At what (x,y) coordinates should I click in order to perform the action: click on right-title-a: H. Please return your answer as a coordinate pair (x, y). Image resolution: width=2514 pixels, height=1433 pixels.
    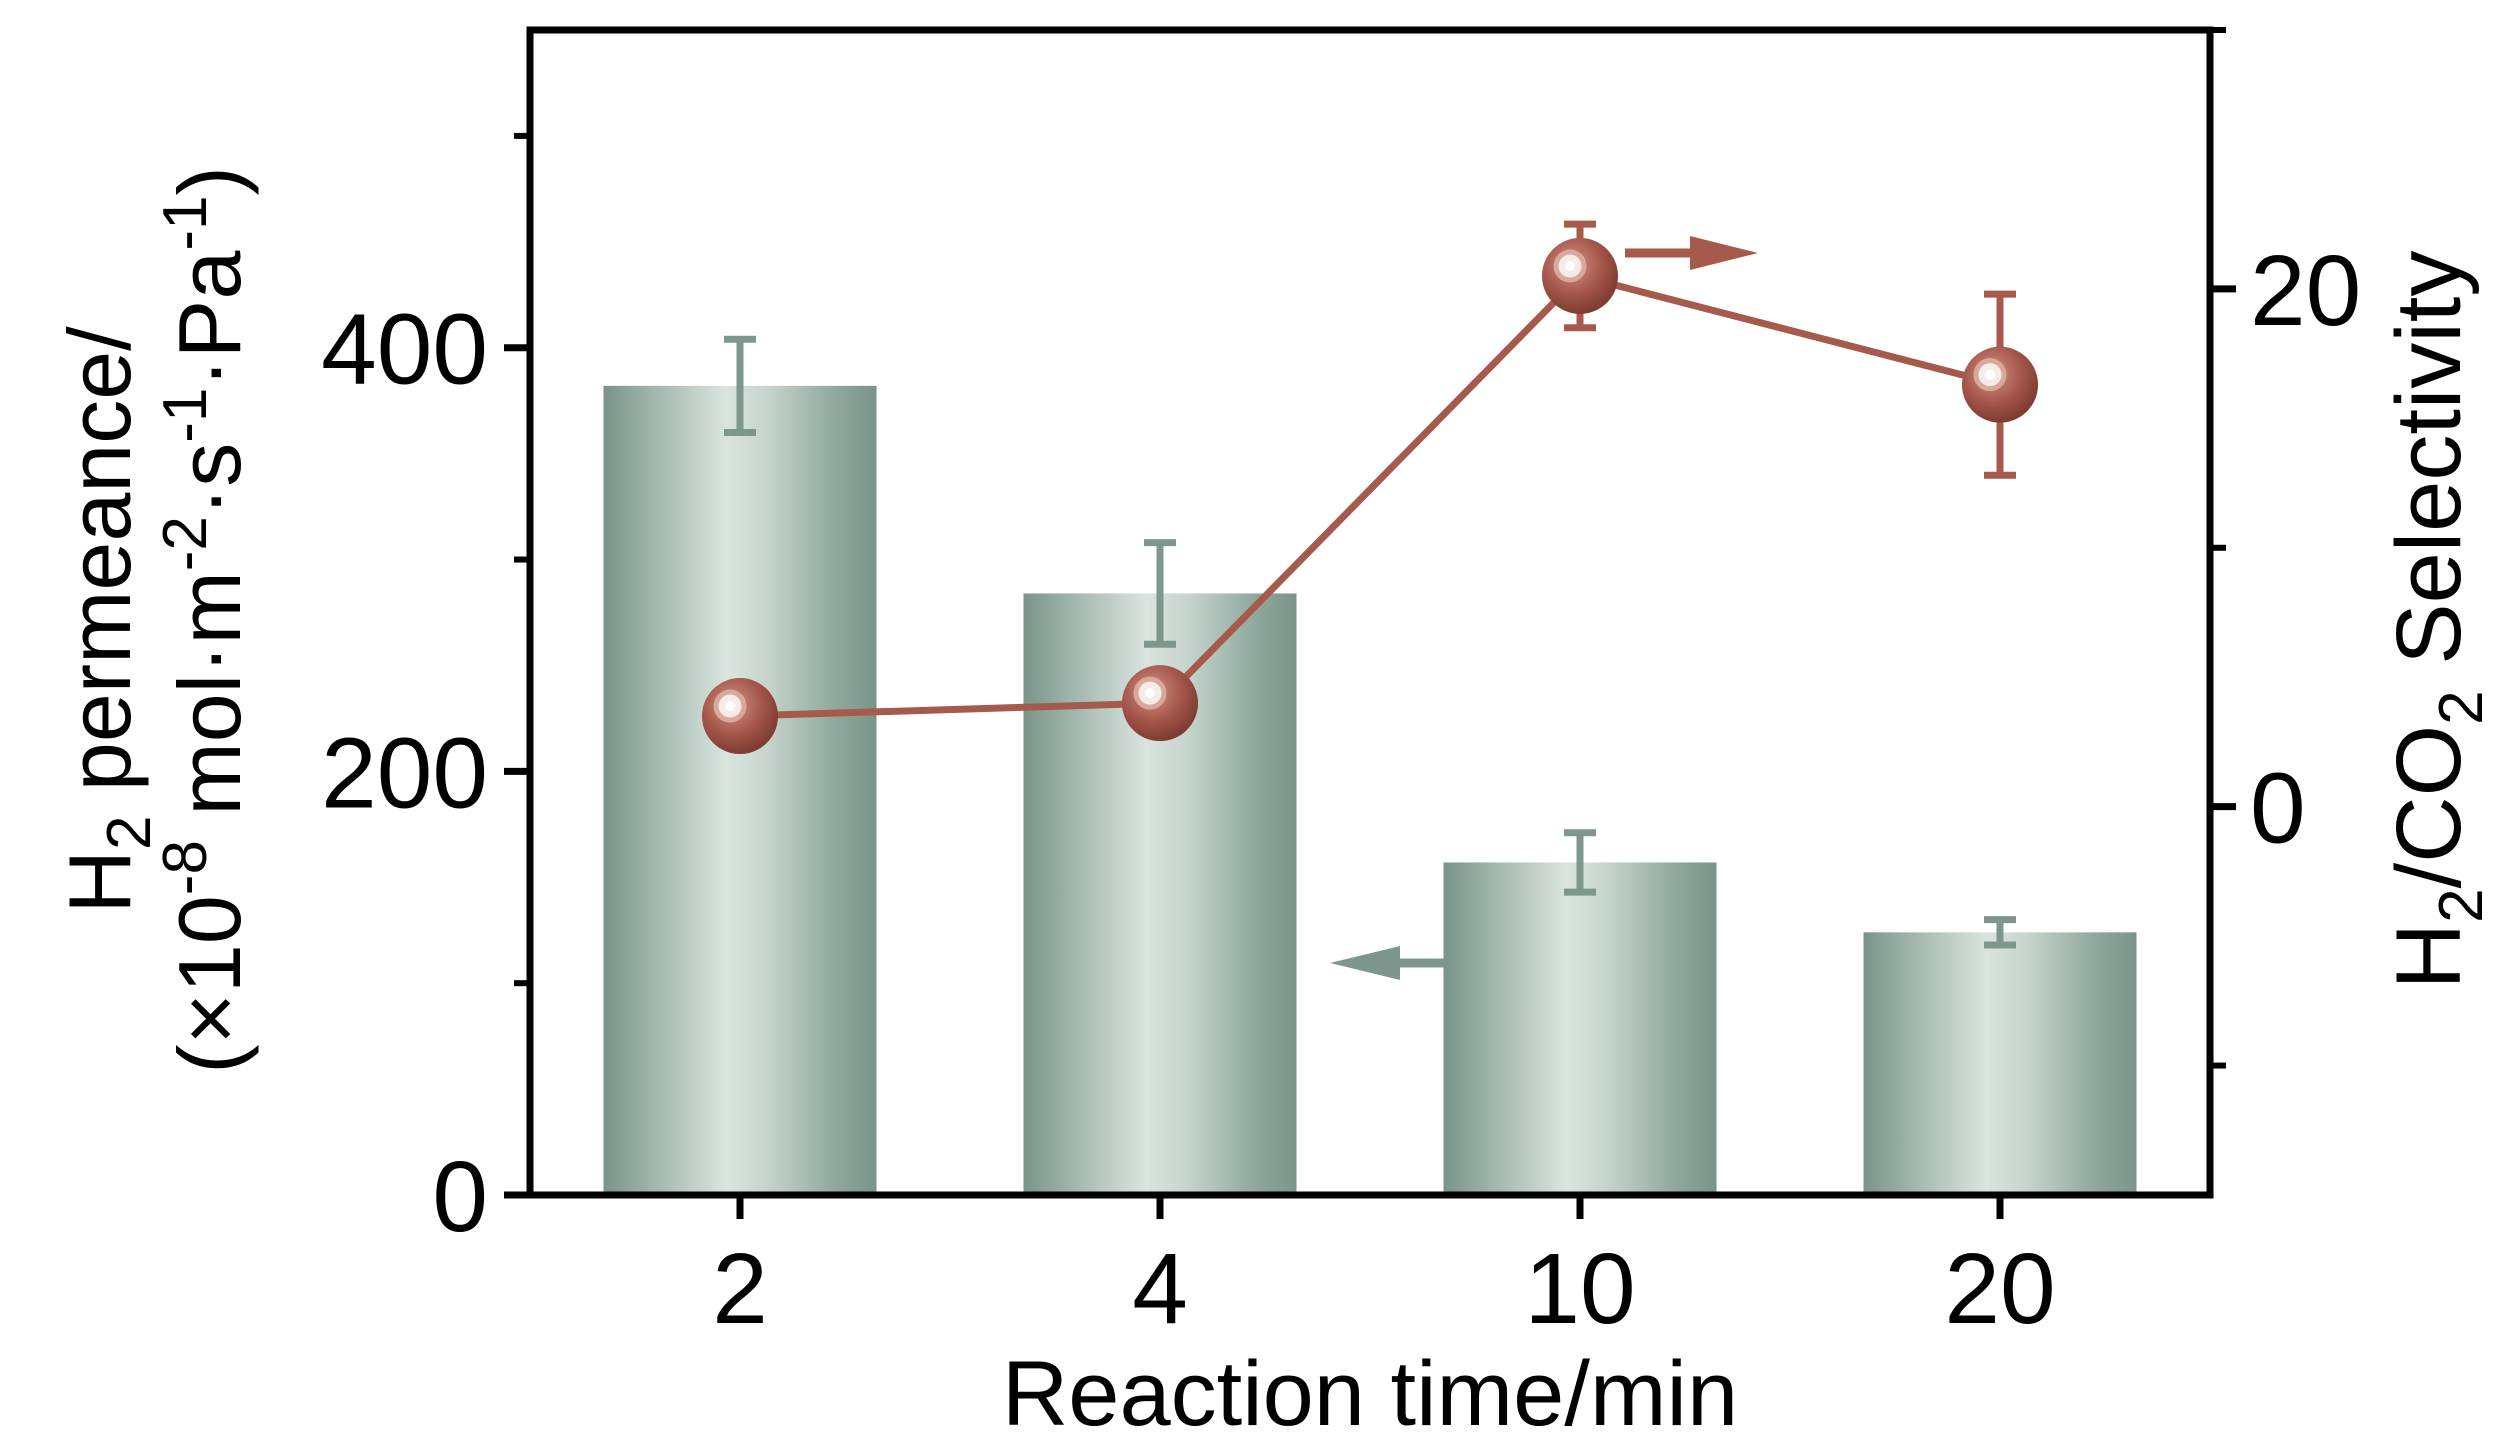
    Looking at the image, I should click on (2429, 956).